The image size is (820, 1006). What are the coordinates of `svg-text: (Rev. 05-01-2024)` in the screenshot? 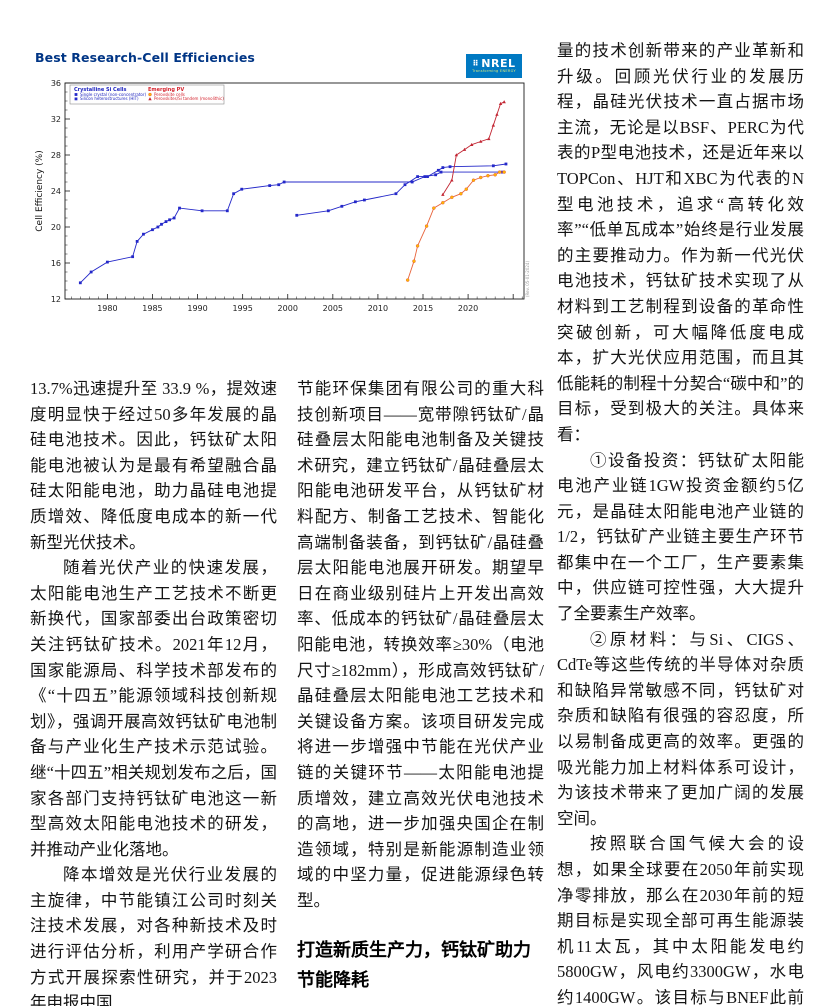 It's located at (527, 279).